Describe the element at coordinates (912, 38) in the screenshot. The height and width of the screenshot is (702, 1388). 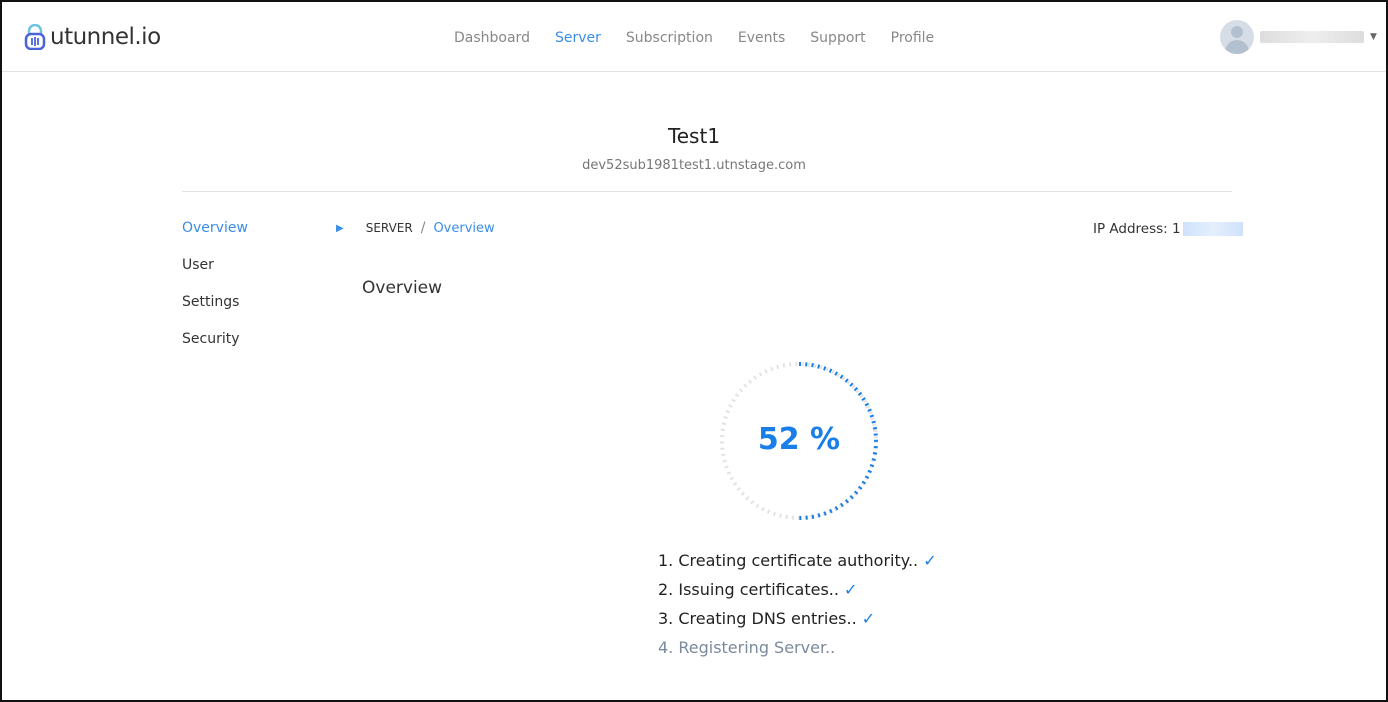
I see `nav-profile: Profile` at that location.